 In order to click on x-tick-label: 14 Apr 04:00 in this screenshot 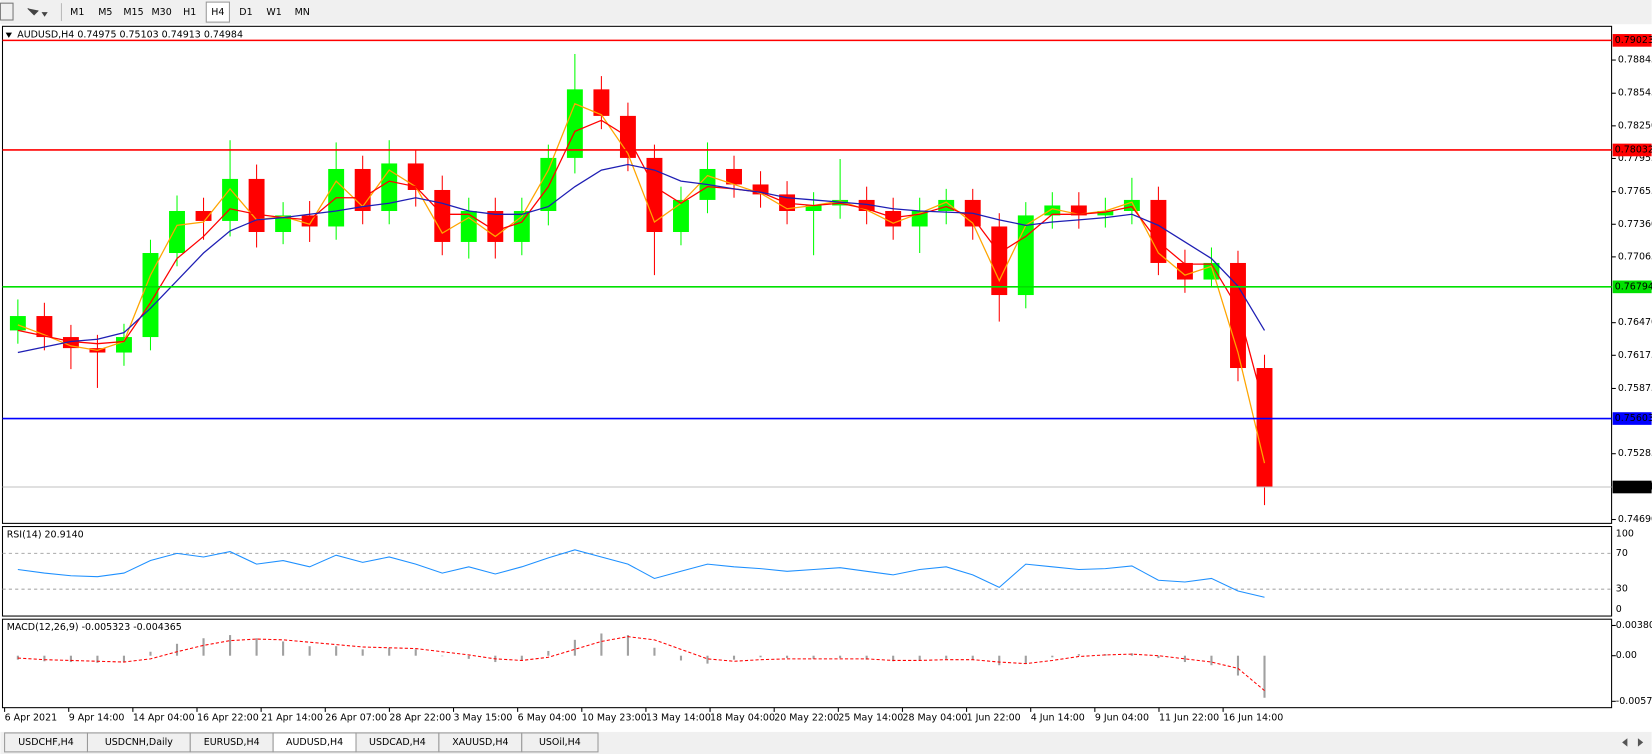, I will do `click(164, 718)`.